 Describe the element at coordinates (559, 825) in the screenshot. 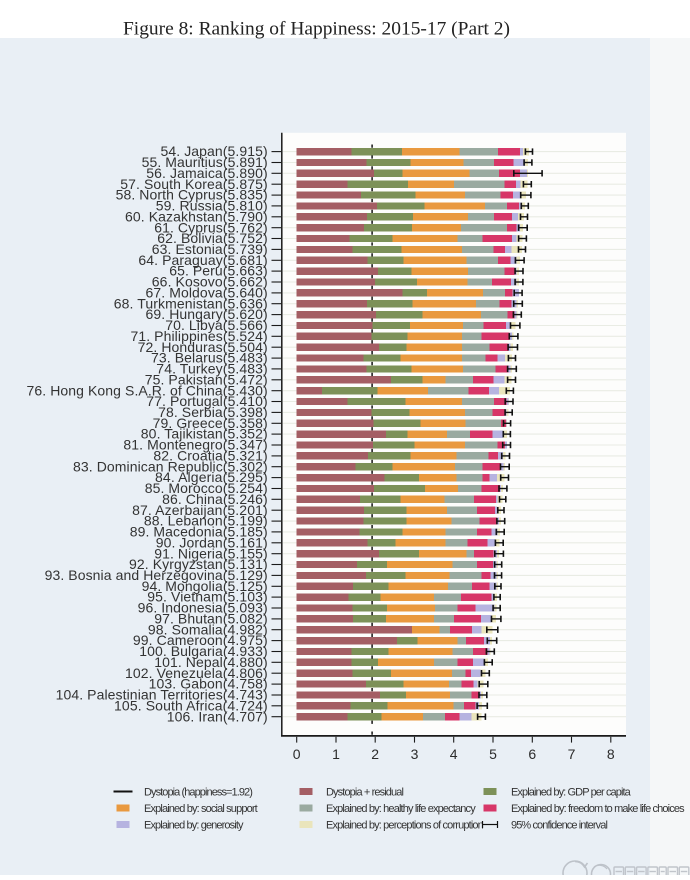

I see `svg-text: 95% confidence interval` at that location.